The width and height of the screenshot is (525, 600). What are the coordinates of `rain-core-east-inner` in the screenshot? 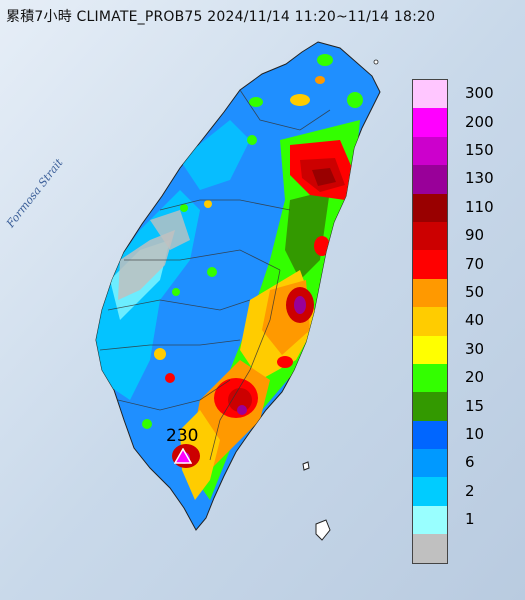 It's located at (300, 305).